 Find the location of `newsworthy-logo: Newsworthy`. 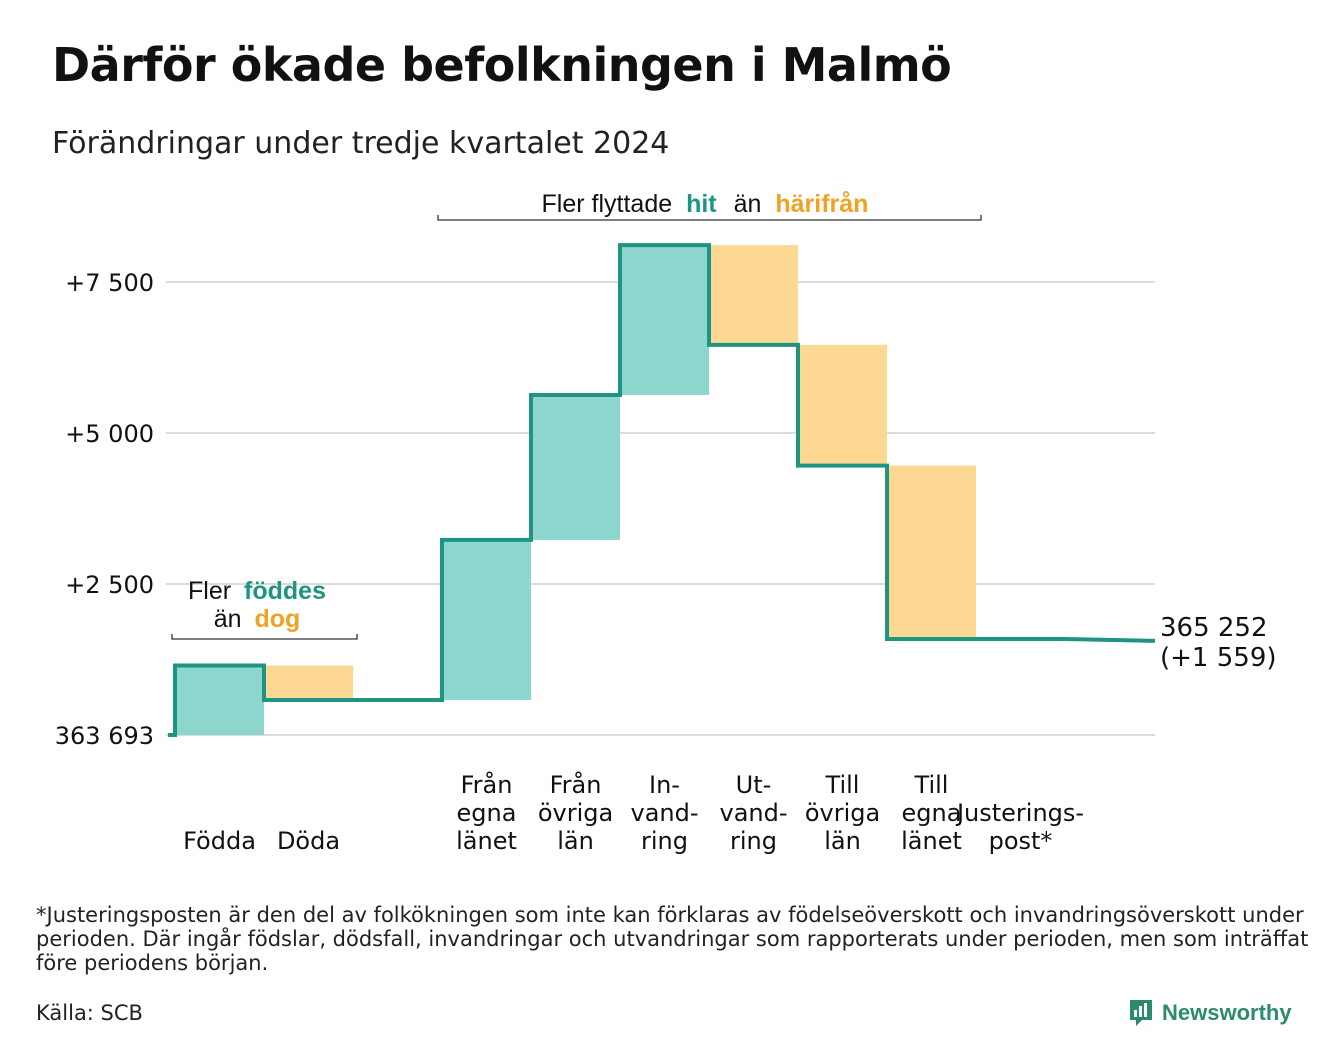

newsworthy-logo: Newsworthy is located at coordinates (1210, 1013).